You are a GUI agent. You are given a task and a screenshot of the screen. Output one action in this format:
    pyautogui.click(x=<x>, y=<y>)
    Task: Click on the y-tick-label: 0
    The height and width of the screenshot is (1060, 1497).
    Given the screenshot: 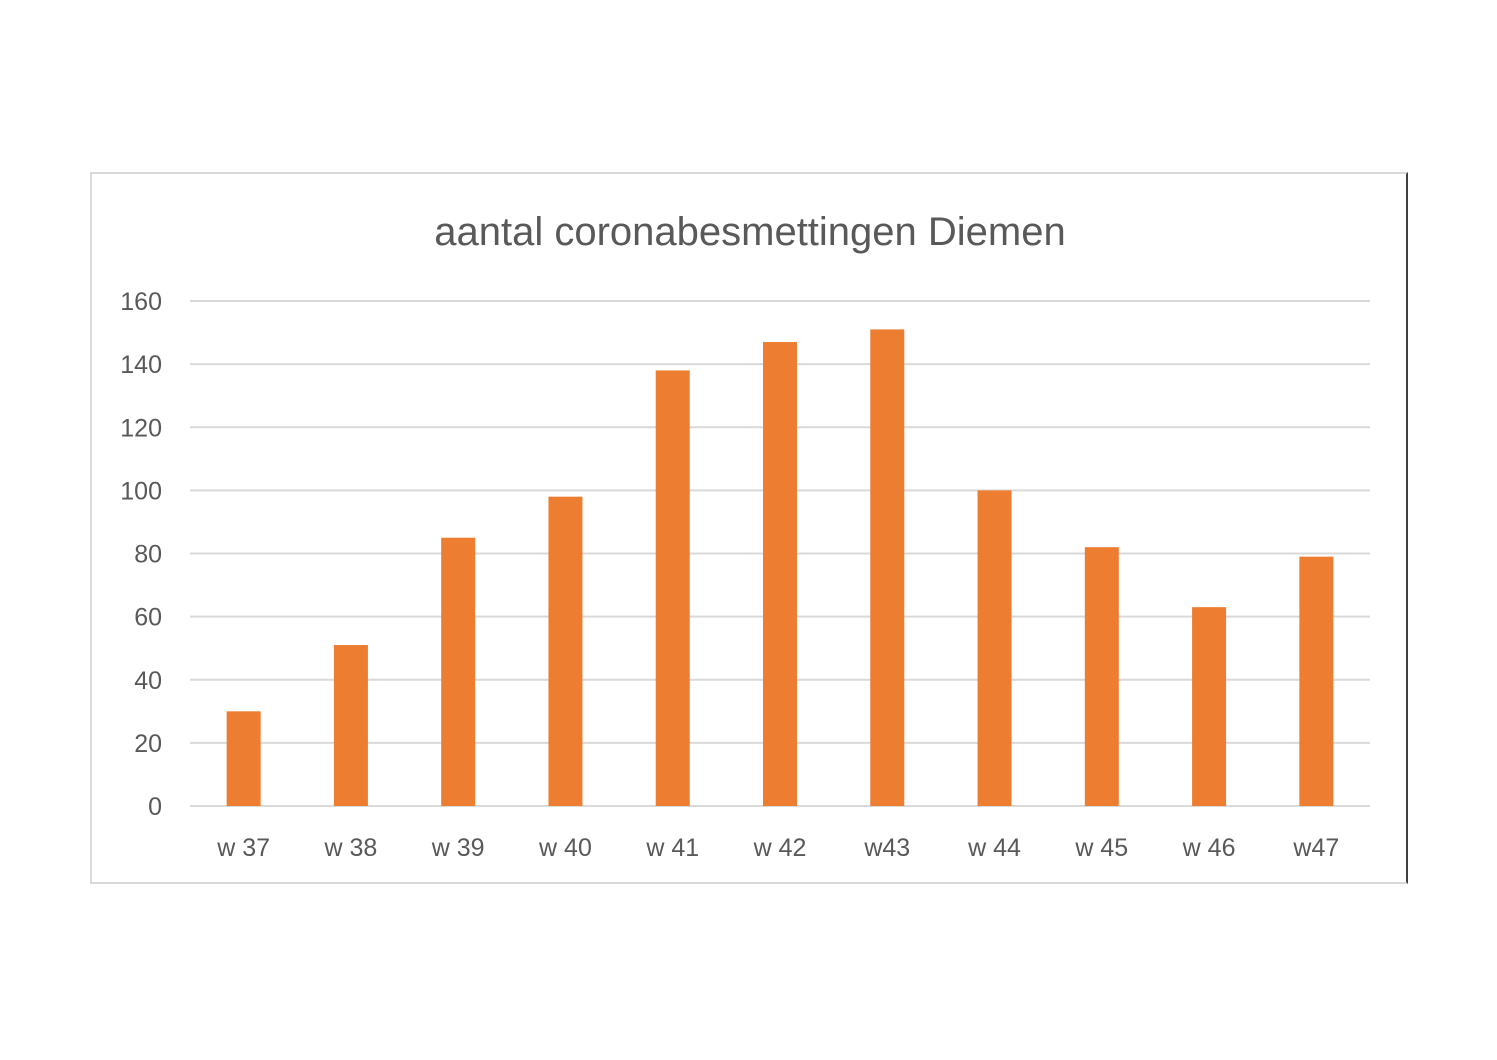 What is the action you would take?
    pyautogui.click(x=155, y=807)
    